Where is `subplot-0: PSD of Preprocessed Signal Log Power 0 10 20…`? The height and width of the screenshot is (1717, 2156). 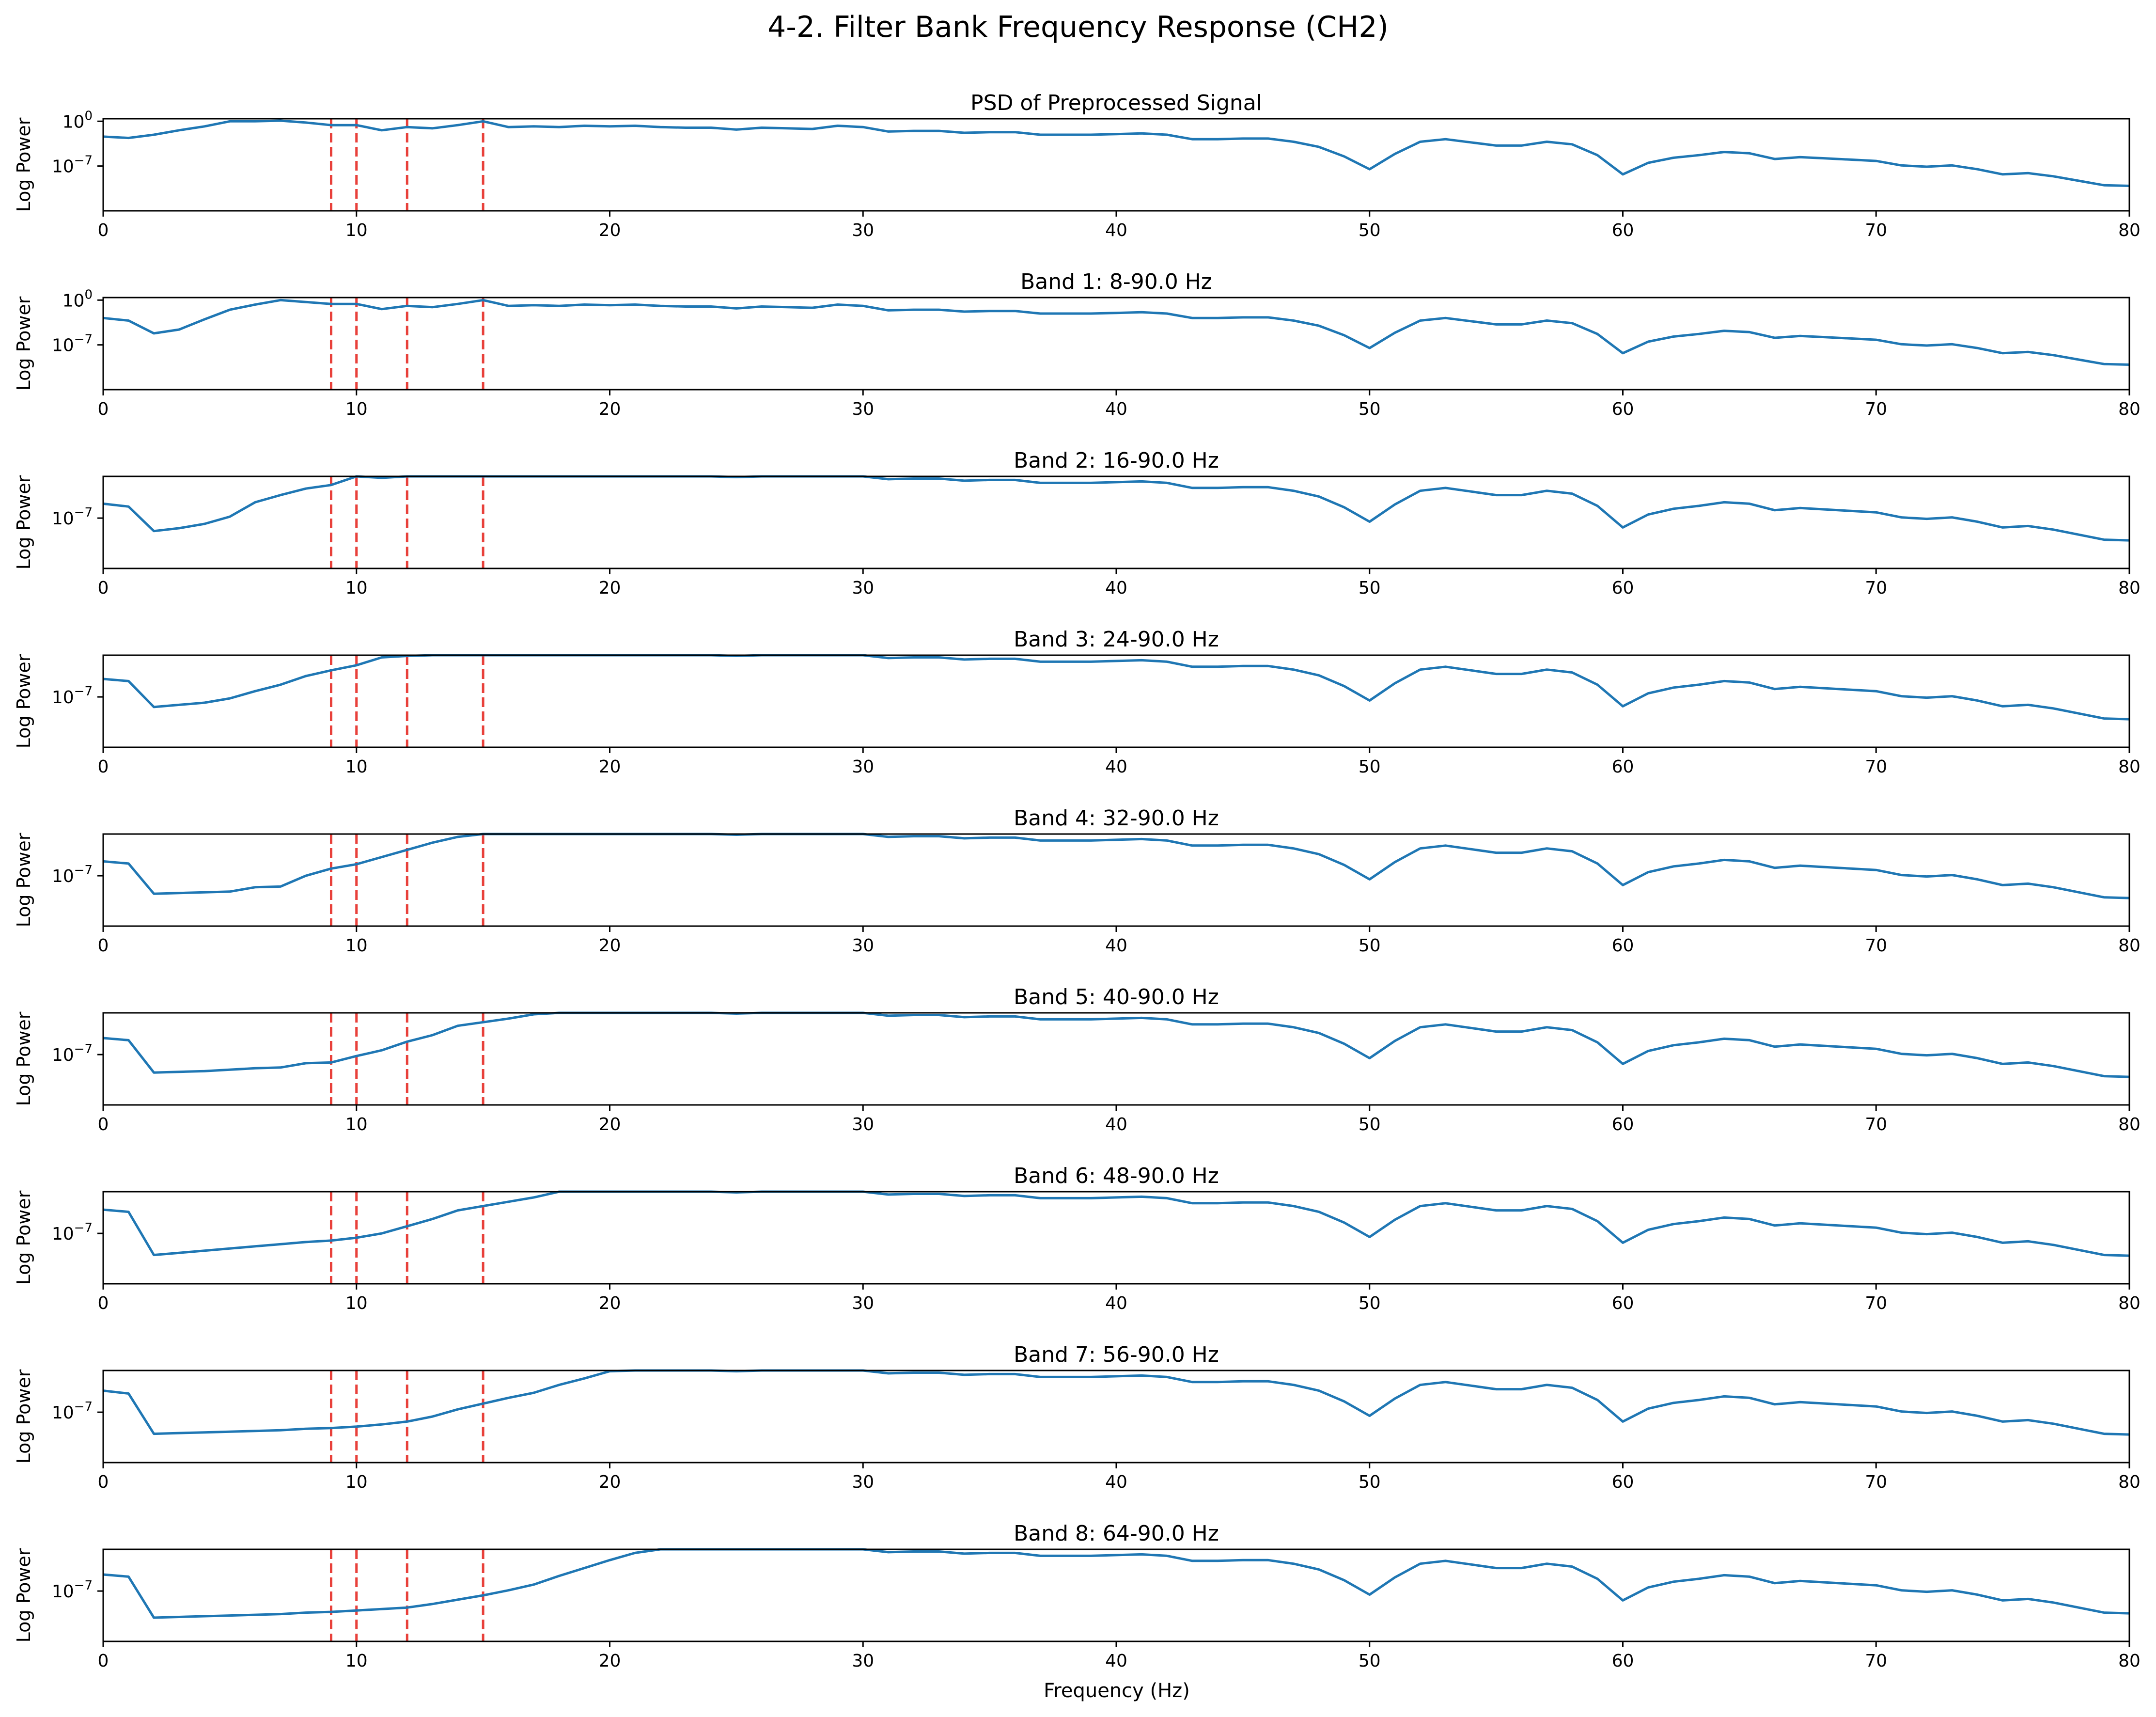 subplot-0: PSD of Preprocessed Signal Log Power 0 10 20… is located at coordinates (1076, 165).